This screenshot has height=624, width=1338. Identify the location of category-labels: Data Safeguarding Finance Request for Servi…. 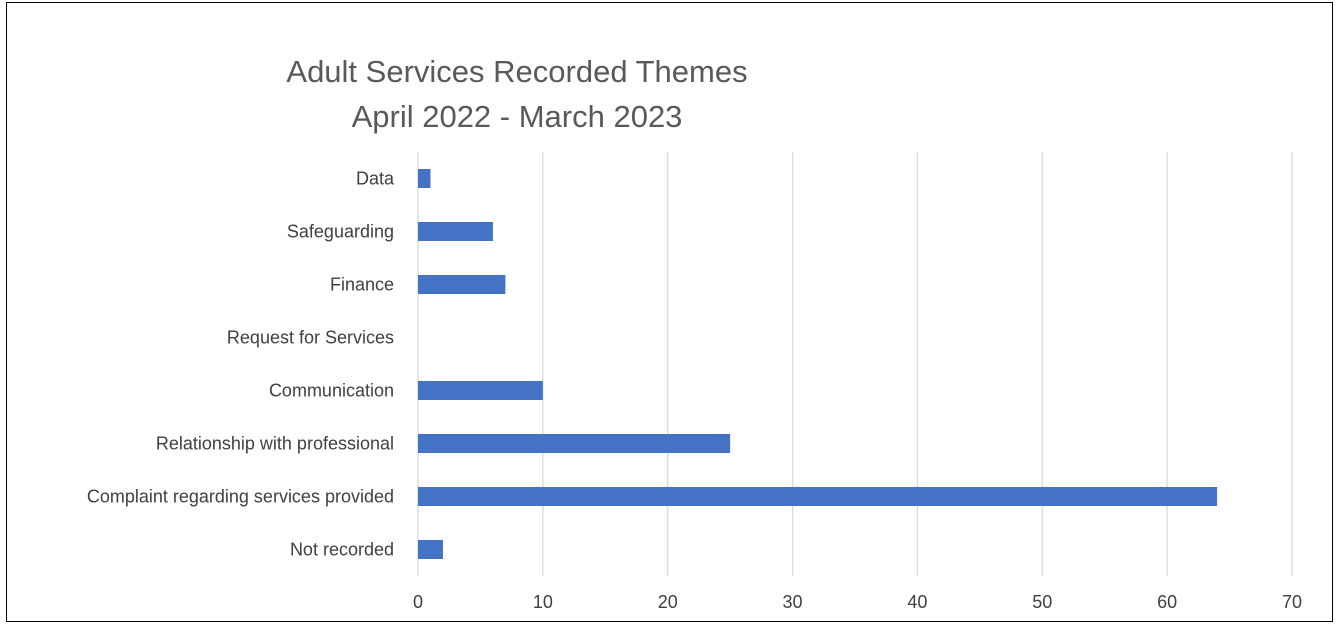
(241, 364).